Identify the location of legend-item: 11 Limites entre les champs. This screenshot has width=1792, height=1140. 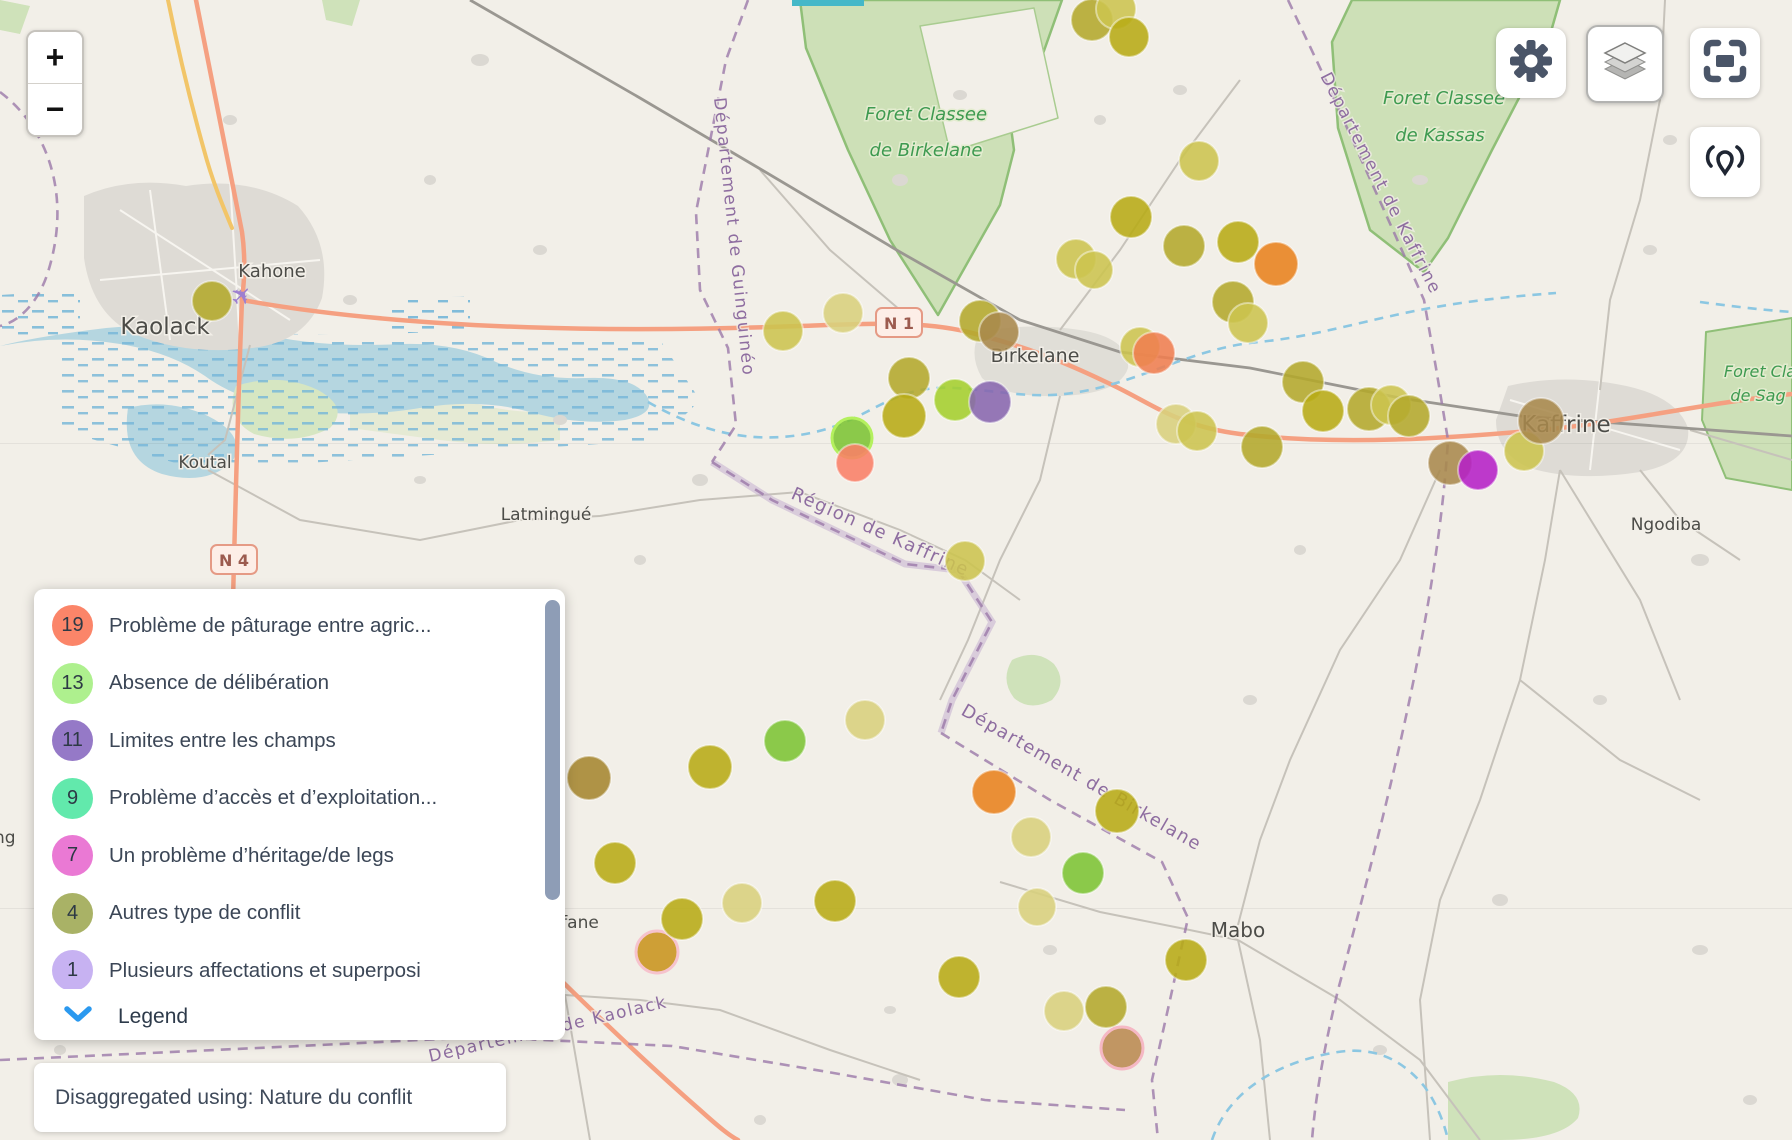
(299, 741).